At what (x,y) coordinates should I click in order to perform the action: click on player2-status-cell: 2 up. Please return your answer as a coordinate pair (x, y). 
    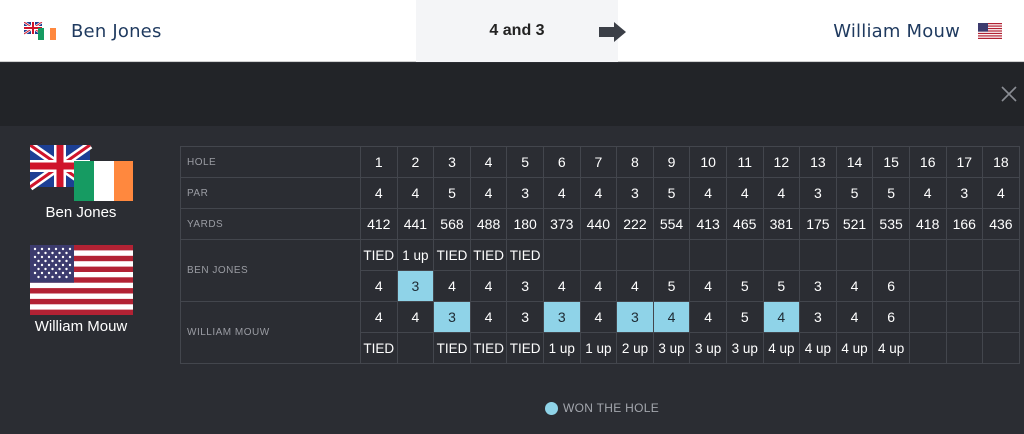
    Looking at the image, I should click on (635, 348).